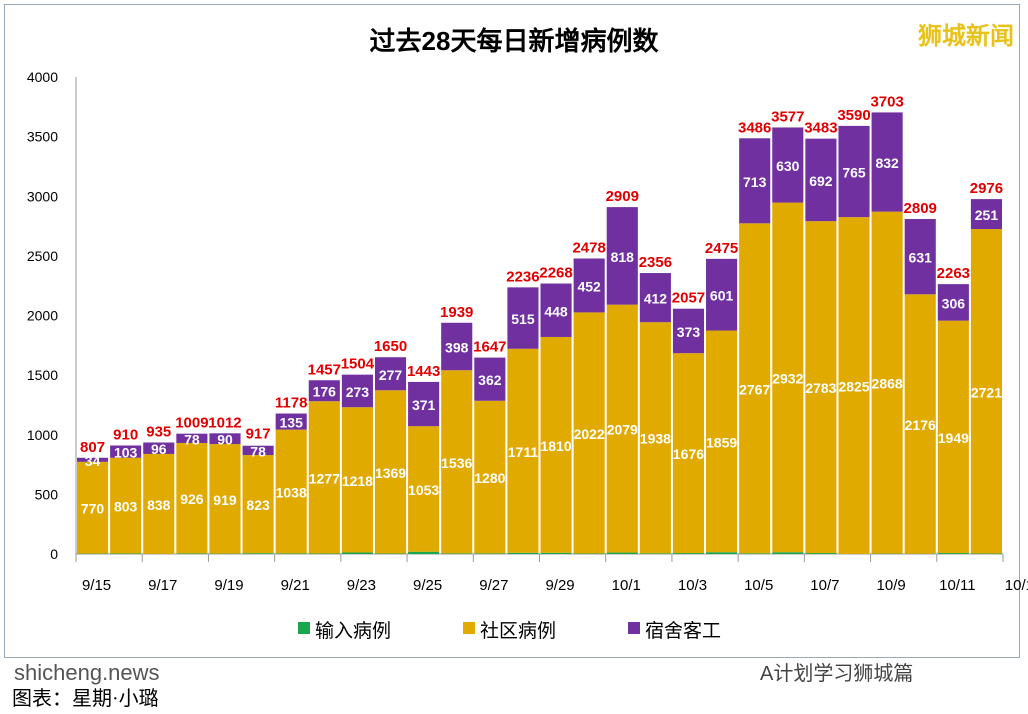  I want to click on total-label: 2236, so click(522, 276).